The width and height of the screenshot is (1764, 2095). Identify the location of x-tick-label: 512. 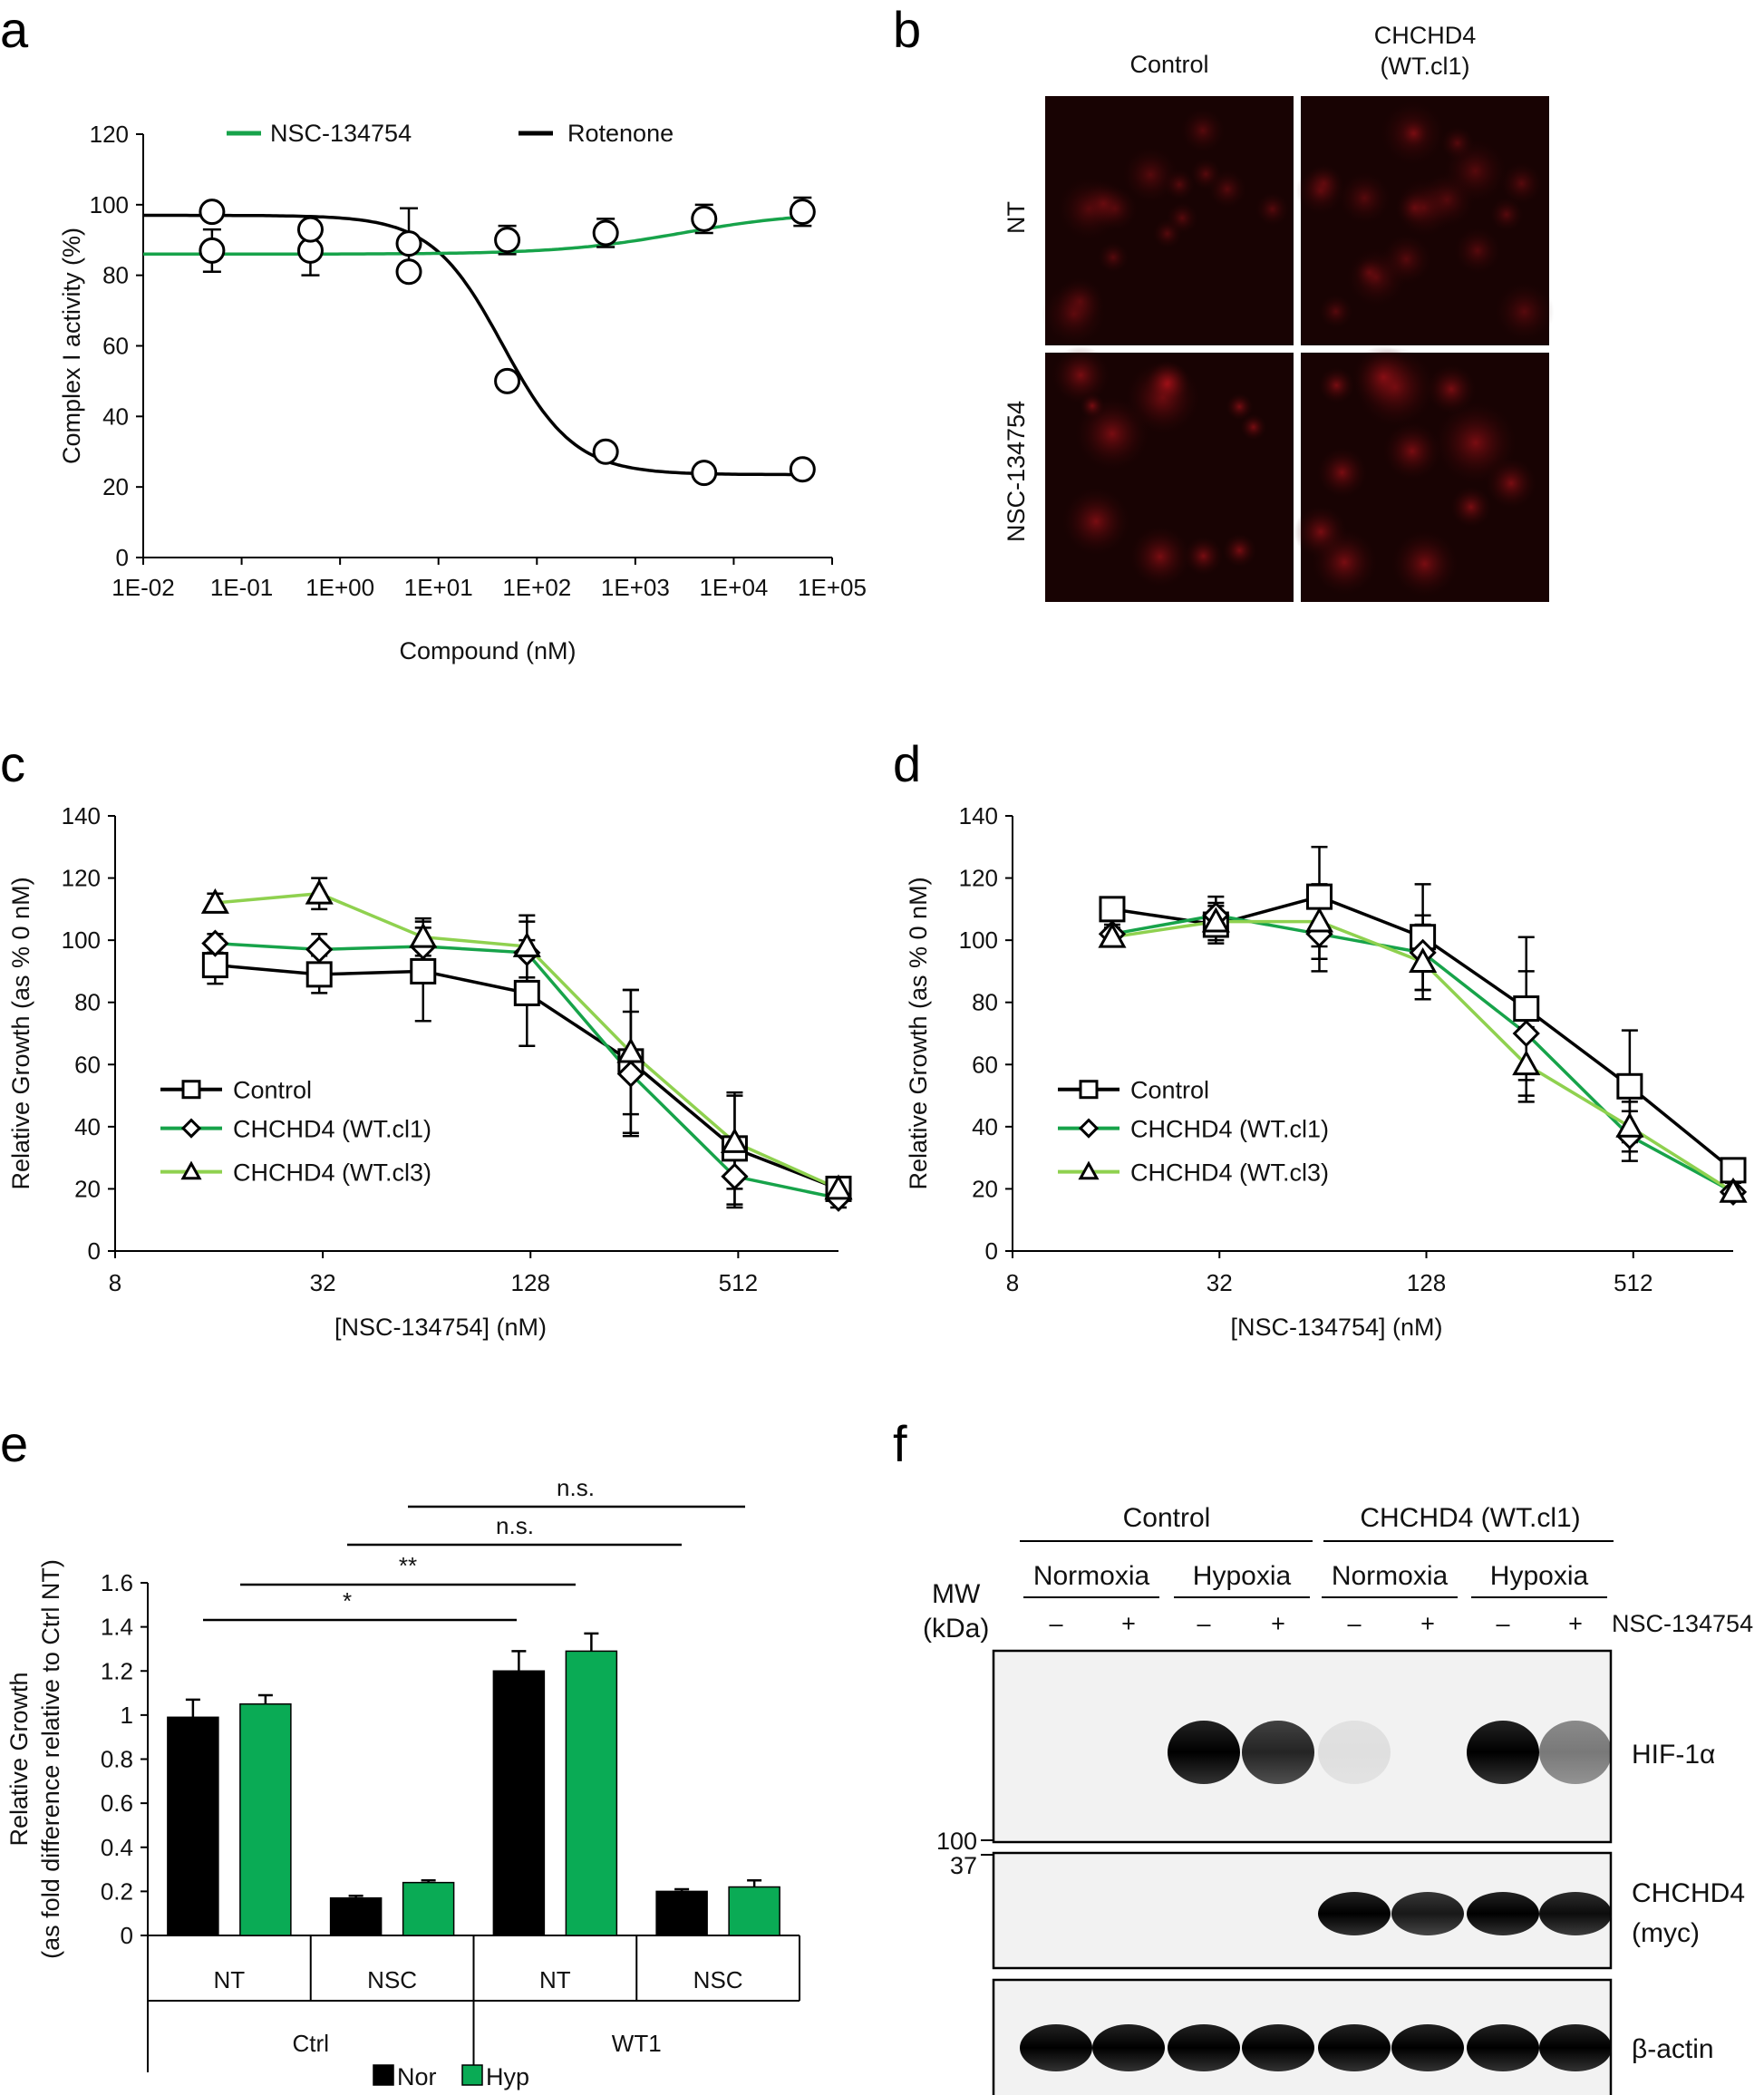
(1634, 1282).